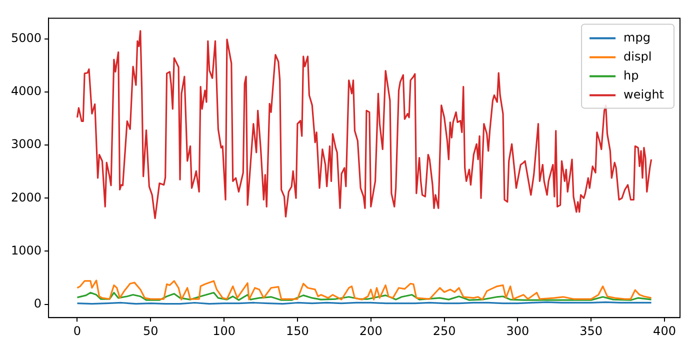 The image size is (700, 350). I want to click on y-tick-label: 3000, so click(26, 144).